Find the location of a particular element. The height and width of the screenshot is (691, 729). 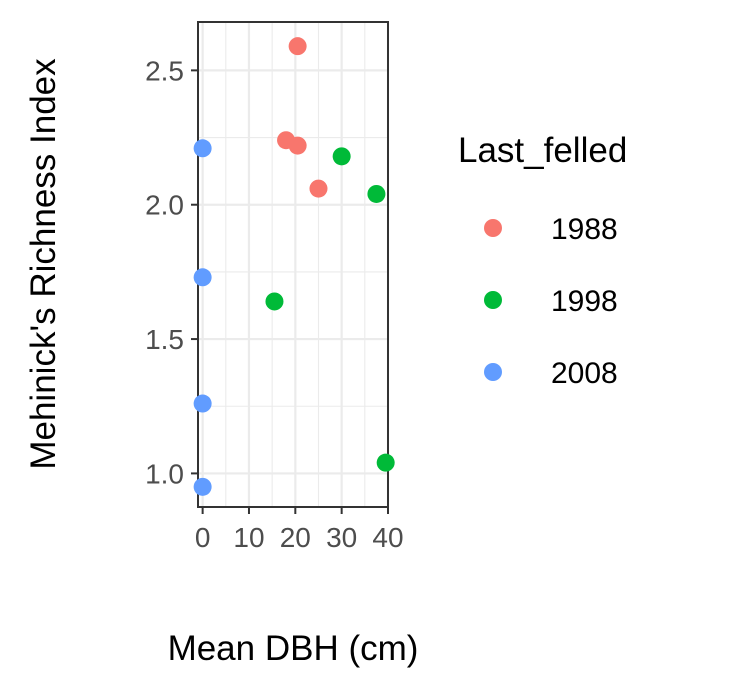

y-axis-title: Mehinick's Richness Index is located at coordinates (43, 264).